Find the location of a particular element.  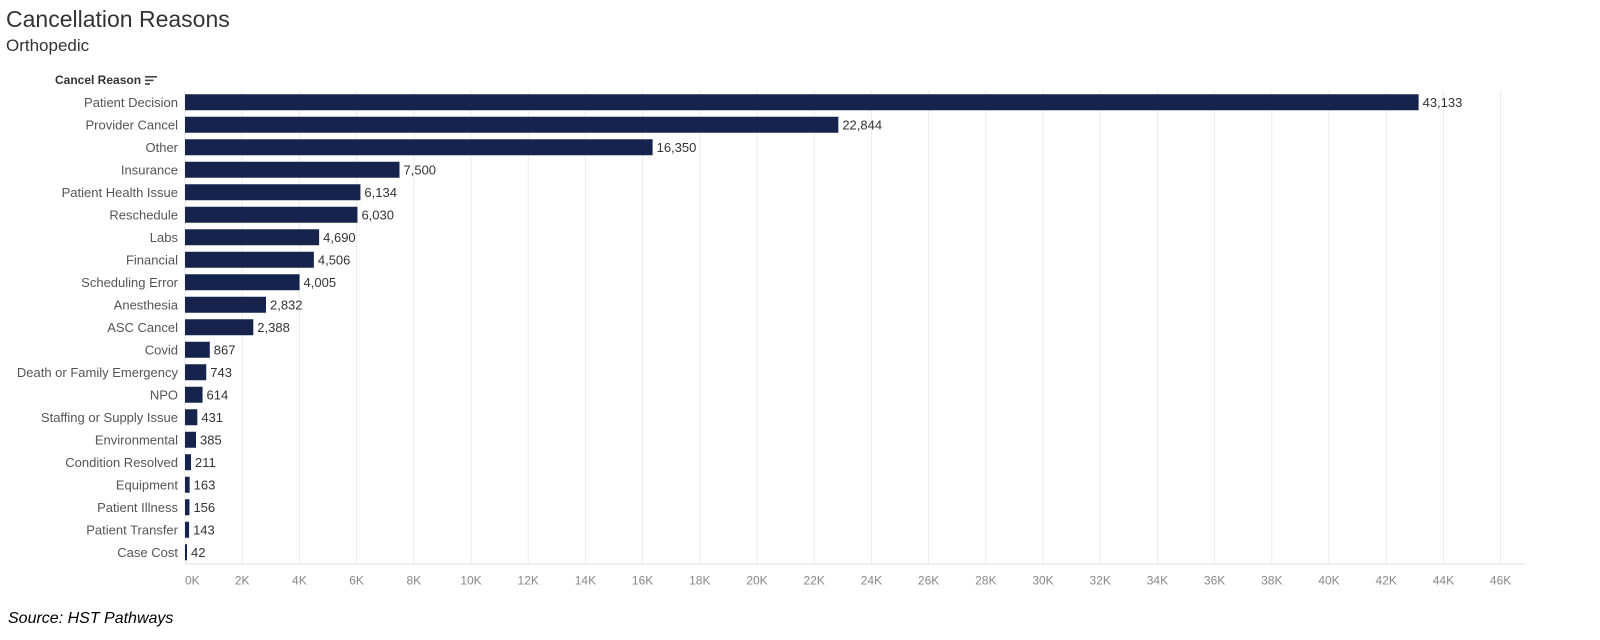

value-label-8: 4,005 is located at coordinates (320, 282).